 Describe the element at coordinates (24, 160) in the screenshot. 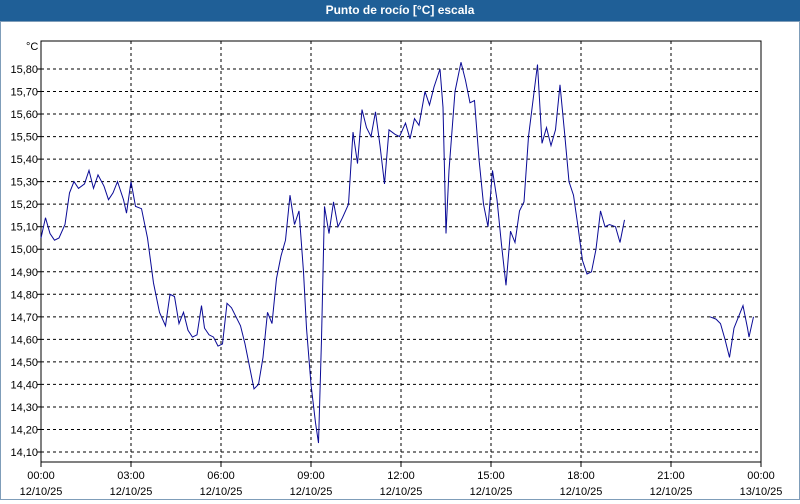

I see `y-tick-label: 15,40` at that location.